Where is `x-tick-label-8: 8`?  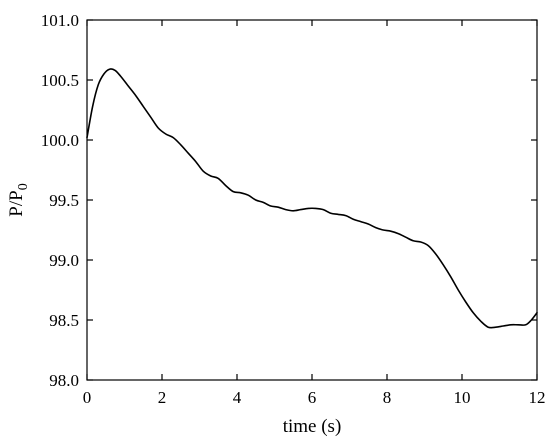
x-tick-label-8: 8 is located at coordinates (387, 397).